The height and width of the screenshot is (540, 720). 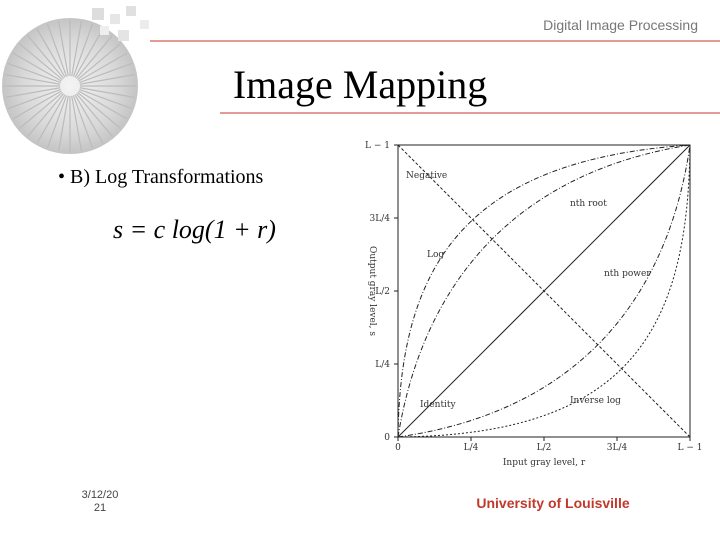 I want to click on formula: s = c log(1 + r), so click(x=194, y=229).